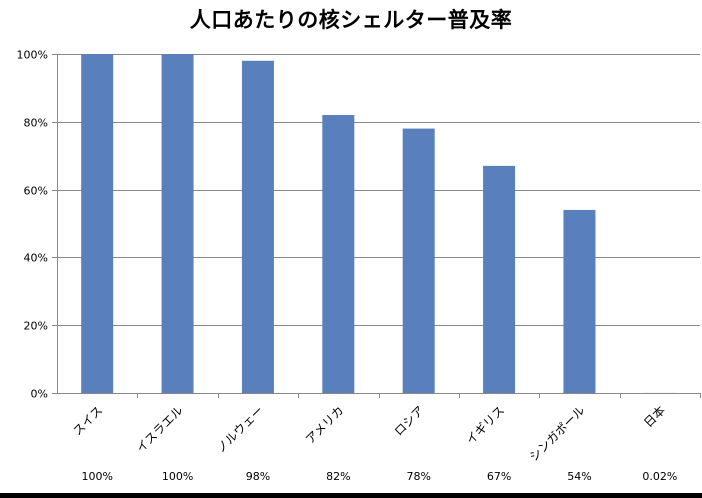  I want to click on x-tick-label: イギリス, so click(485, 425).